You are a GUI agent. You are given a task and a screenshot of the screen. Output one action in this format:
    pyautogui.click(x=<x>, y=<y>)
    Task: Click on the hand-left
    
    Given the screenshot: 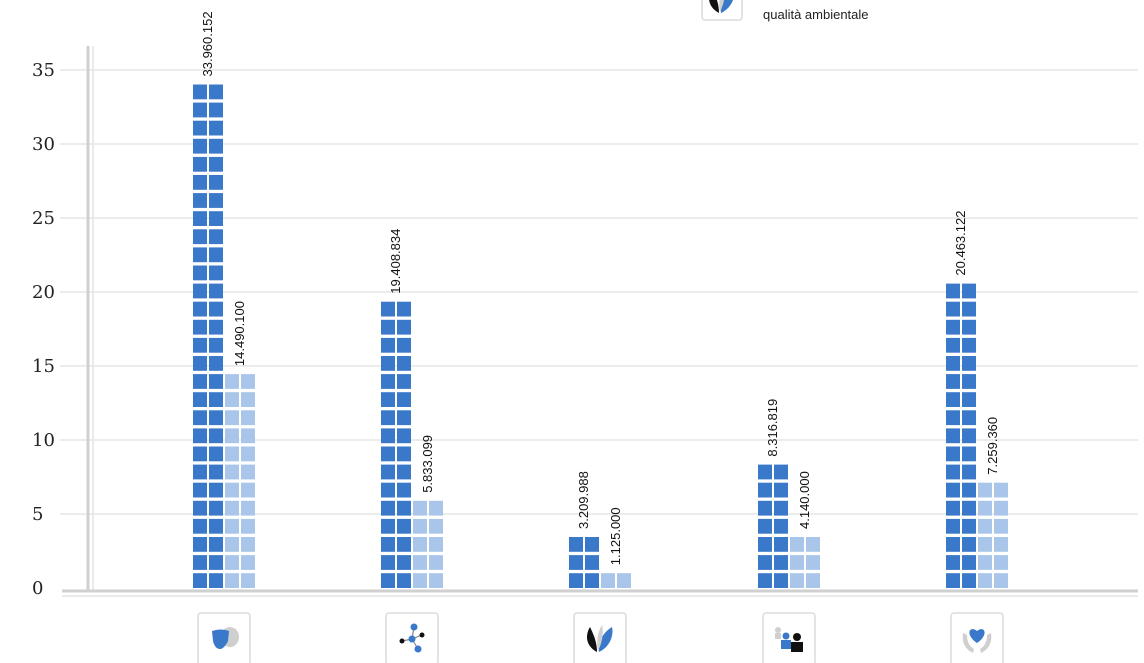 What is the action you would take?
    pyautogui.click(x=968, y=643)
    